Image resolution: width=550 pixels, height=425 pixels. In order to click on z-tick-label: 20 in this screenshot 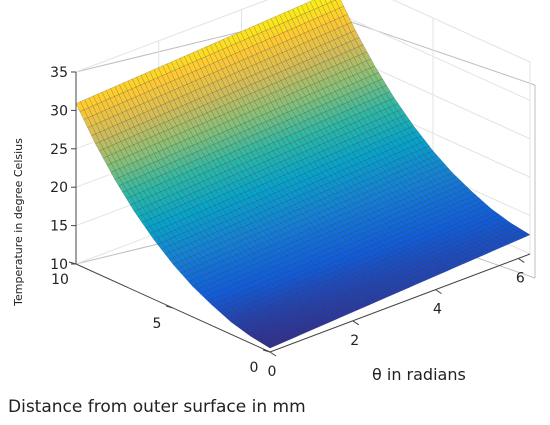, I will do `click(59, 188)`.